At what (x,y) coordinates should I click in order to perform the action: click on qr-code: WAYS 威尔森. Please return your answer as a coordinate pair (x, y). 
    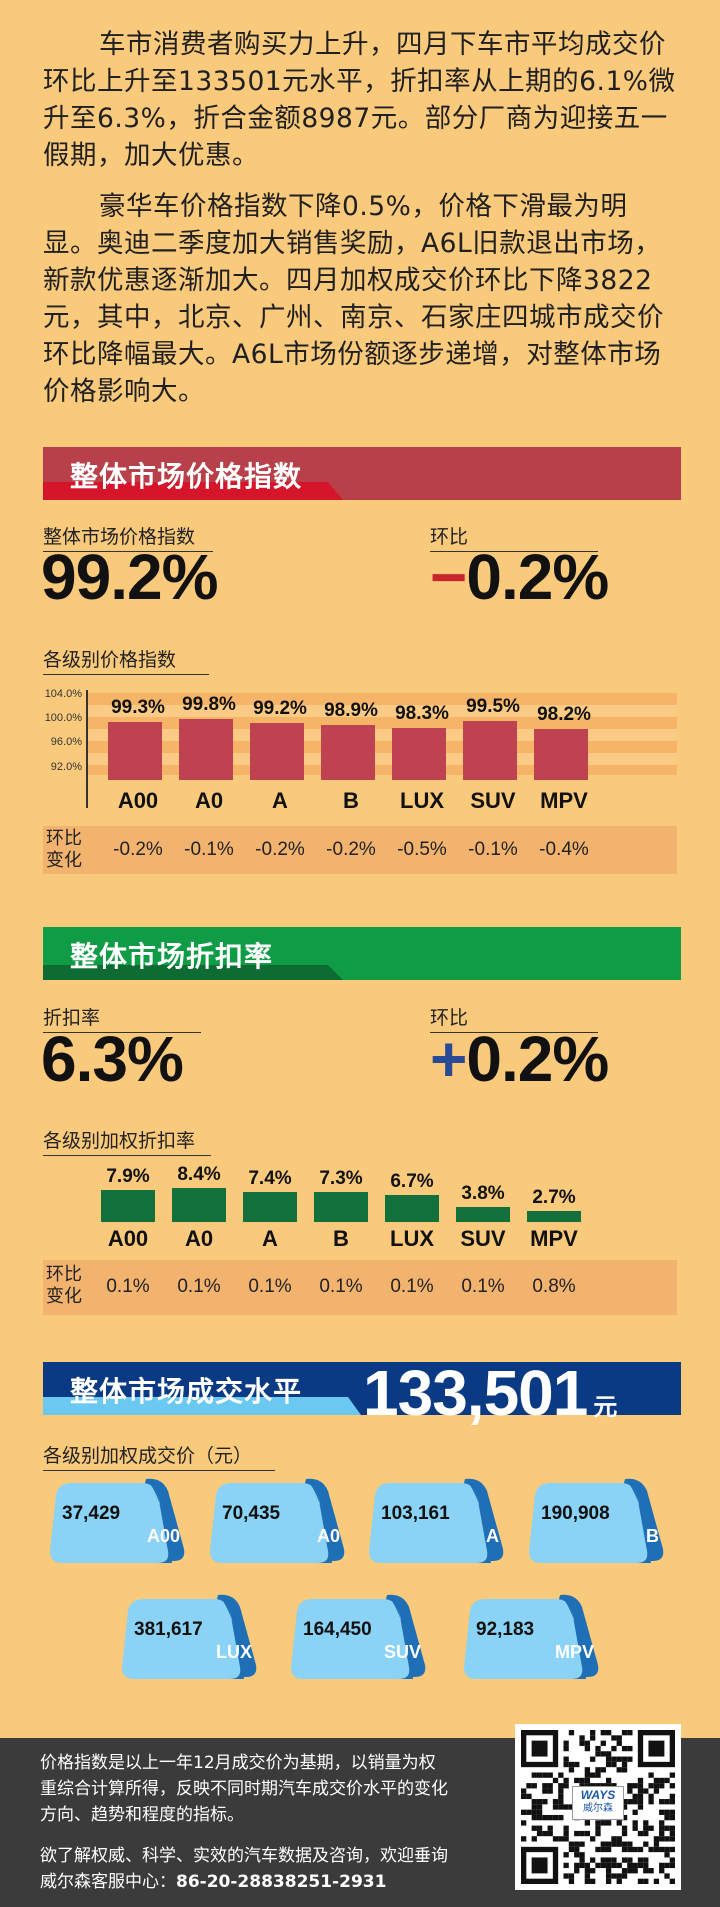
    Looking at the image, I should click on (598, 1807).